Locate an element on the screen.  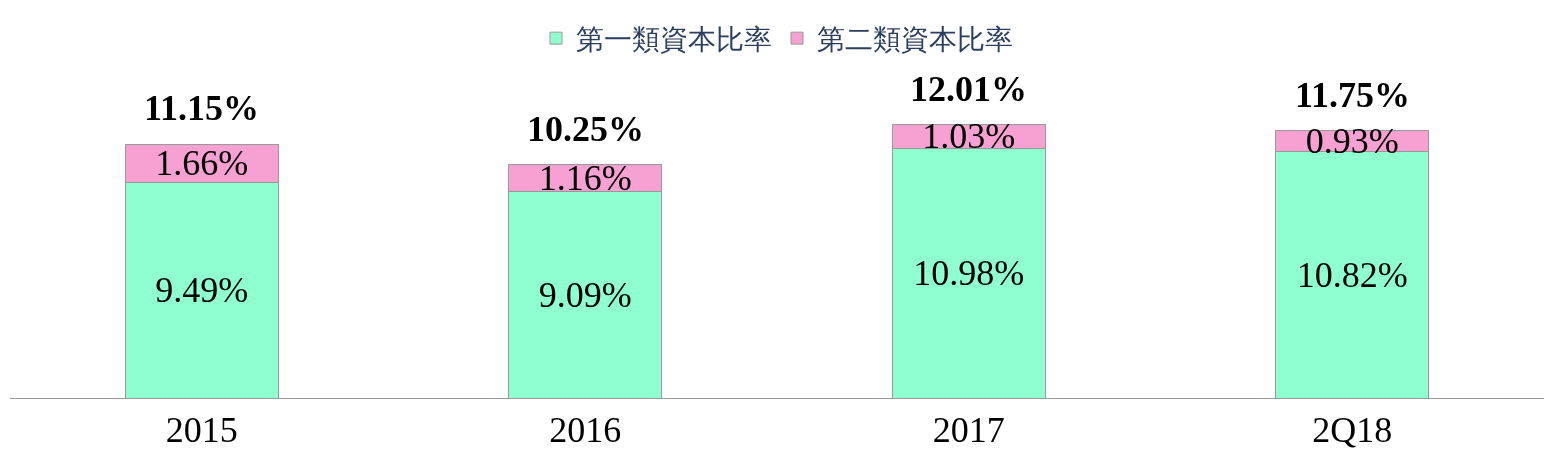
data-label: 1.16% is located at coordinates (585, 177).